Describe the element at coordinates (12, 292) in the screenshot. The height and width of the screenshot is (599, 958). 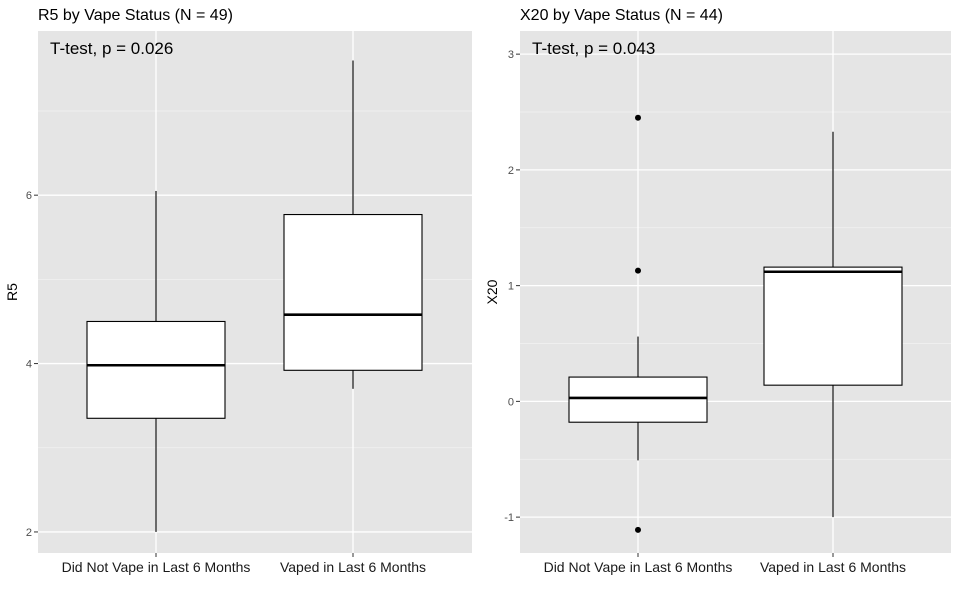
I see `y-axis-label: R5` at that location.